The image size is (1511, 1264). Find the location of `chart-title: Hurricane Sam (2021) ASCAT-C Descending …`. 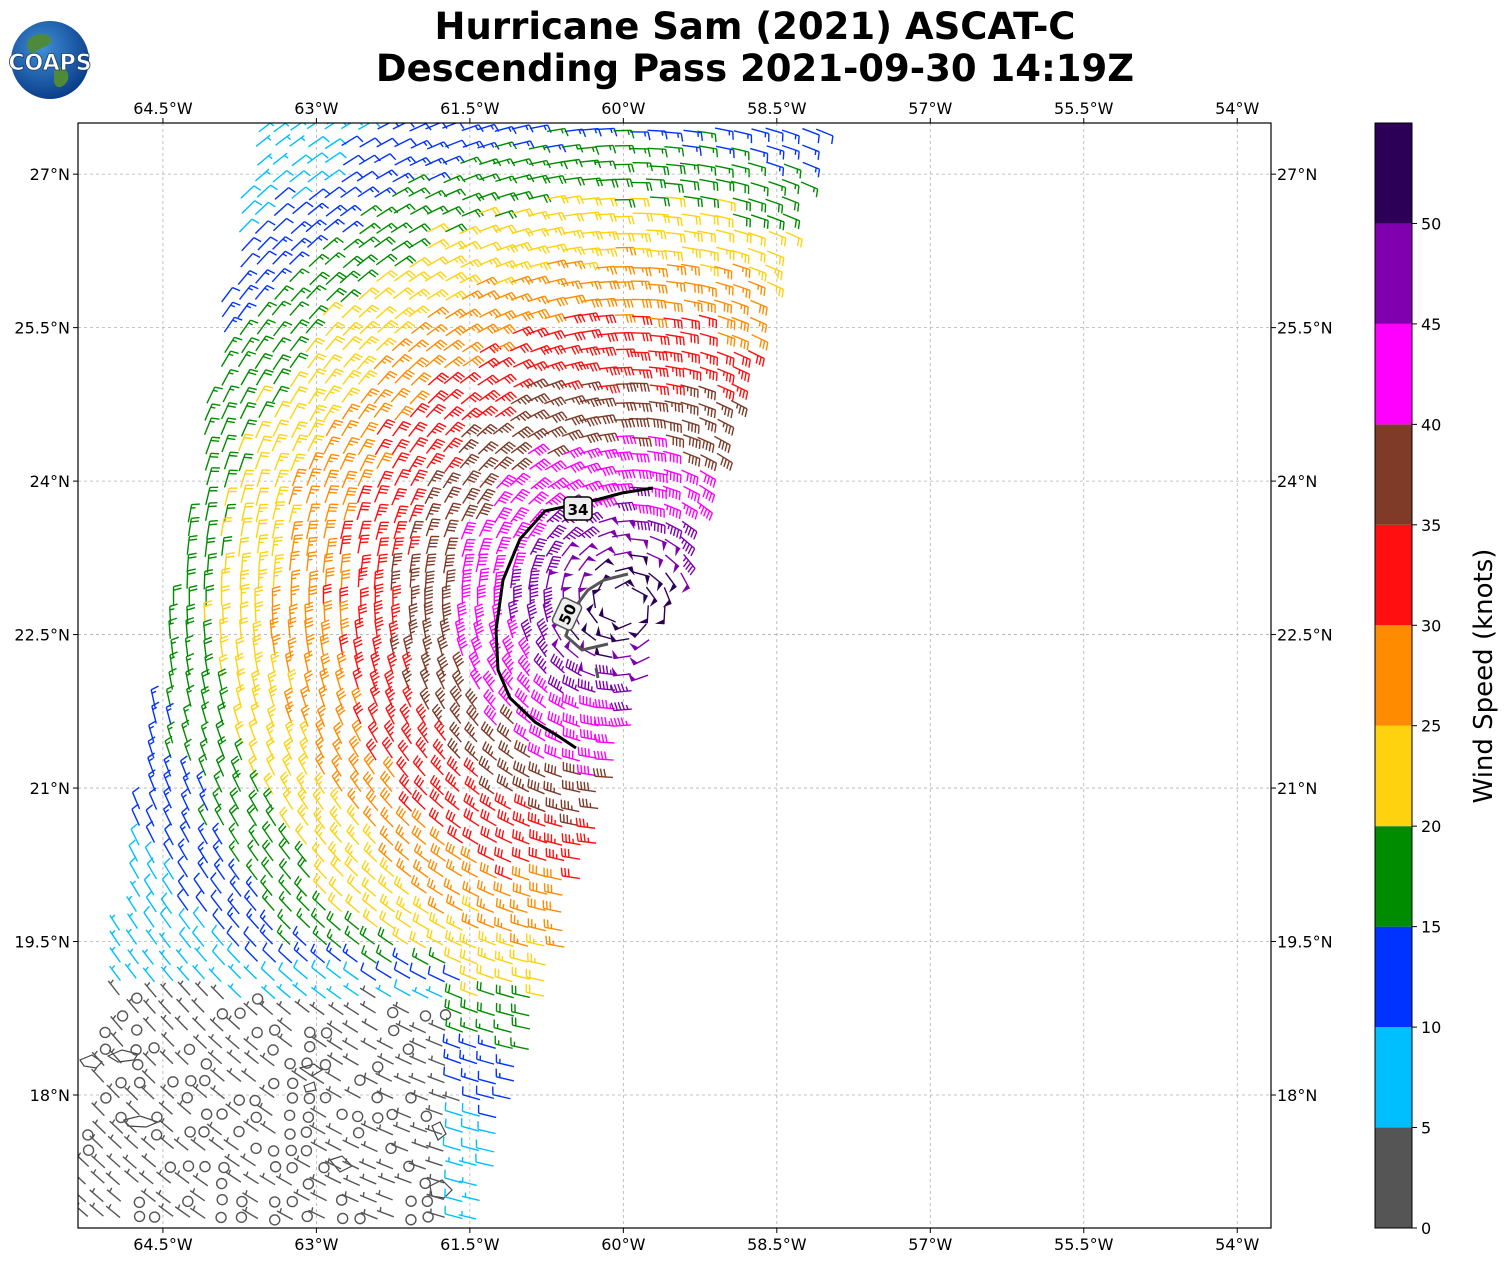

chart-title: Hurricane Sam (2021) ASCAT-C Descending … is located at coordinates (755, 48).